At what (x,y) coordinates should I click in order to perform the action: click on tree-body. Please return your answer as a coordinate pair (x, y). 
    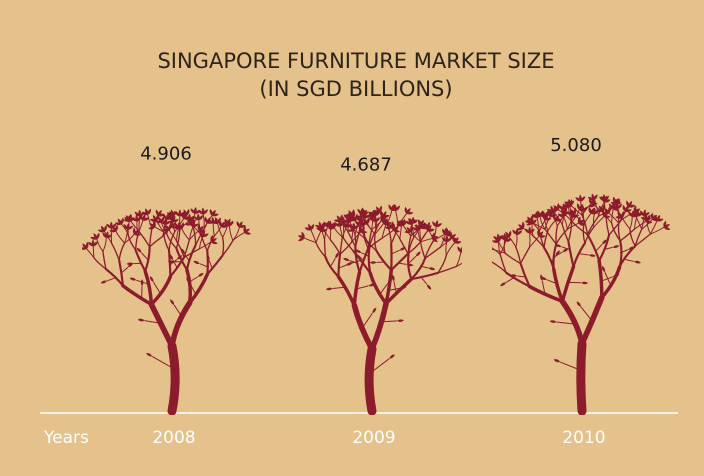
    Looking at the image, I should click on (167, 310).